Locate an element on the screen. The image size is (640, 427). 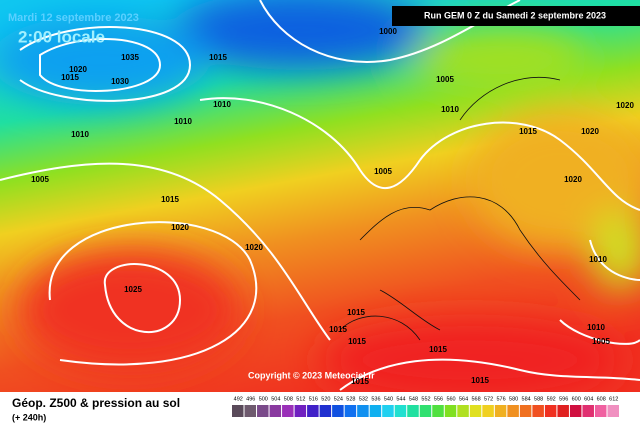
legend-level: 596 is located at coordinates (563, 399).